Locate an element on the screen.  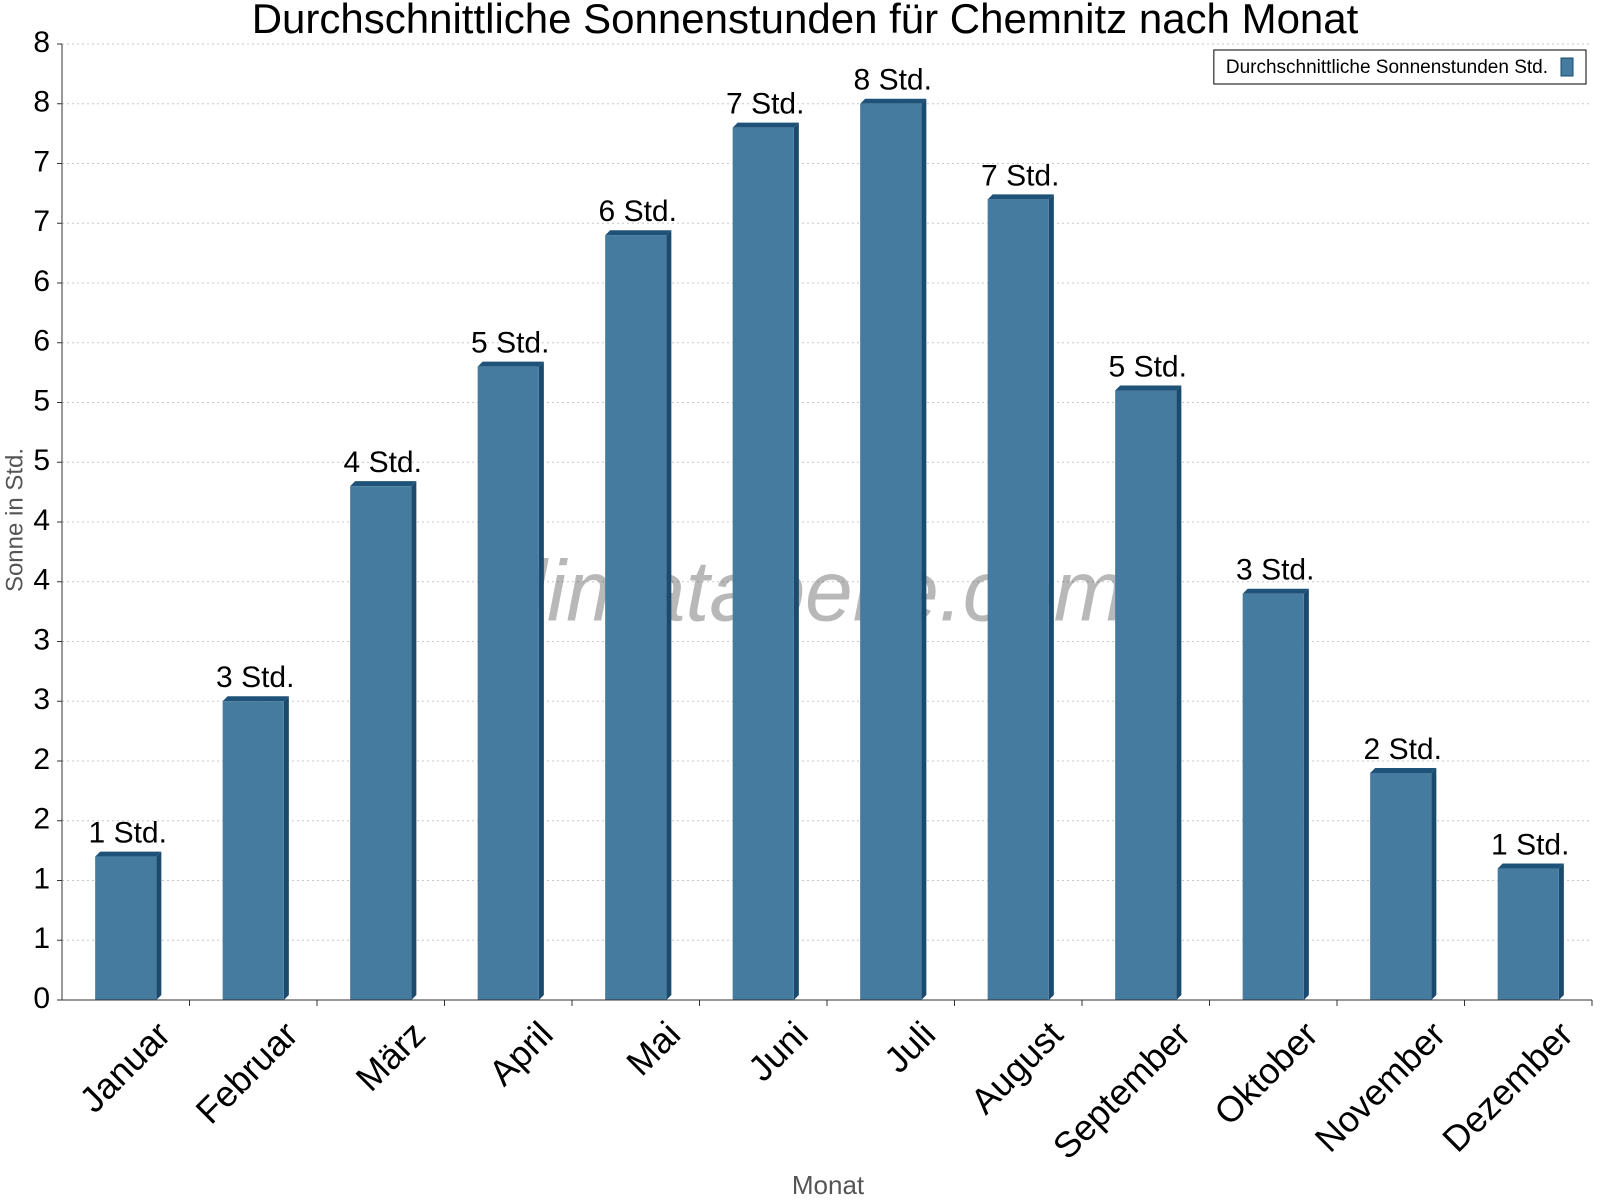
data-label: 2 Std. is located at coordinates (1403, 749).